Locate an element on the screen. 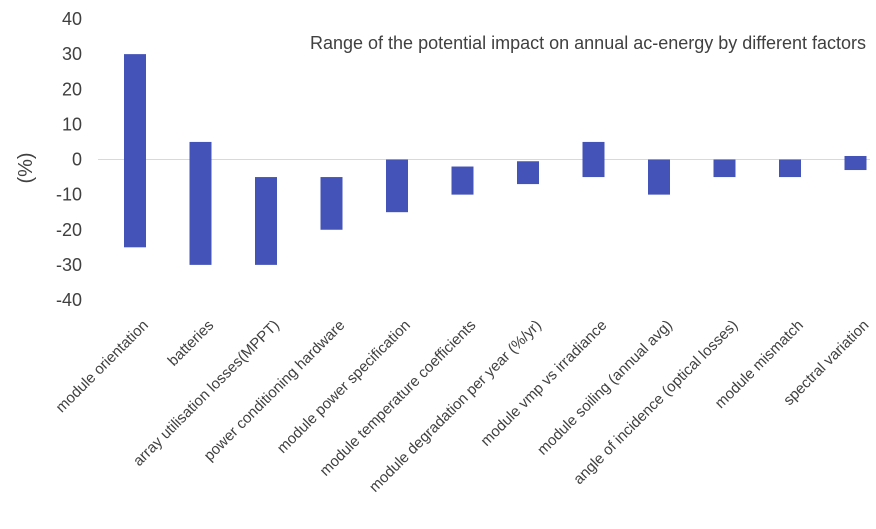  y-tick-label: -30 is located at coordinates (69, 265).